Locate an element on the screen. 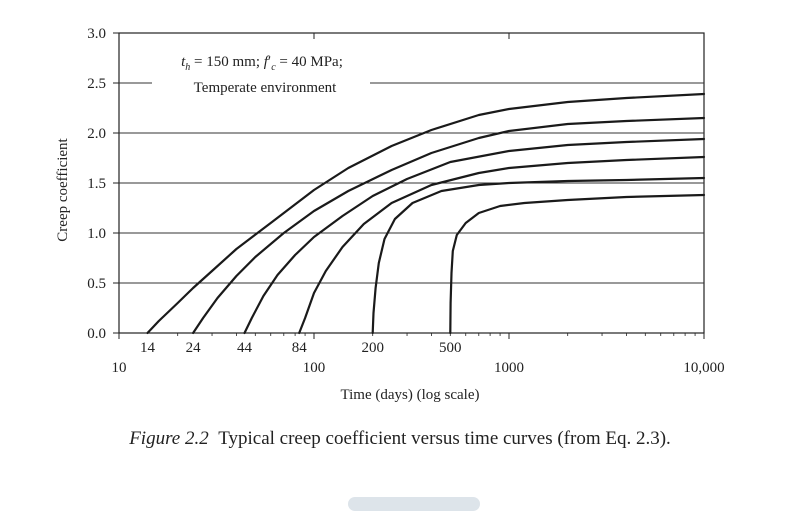 This screenshot has width=800, height=511. y-tick-label: 1.0 is located at coordinates (96, 234).